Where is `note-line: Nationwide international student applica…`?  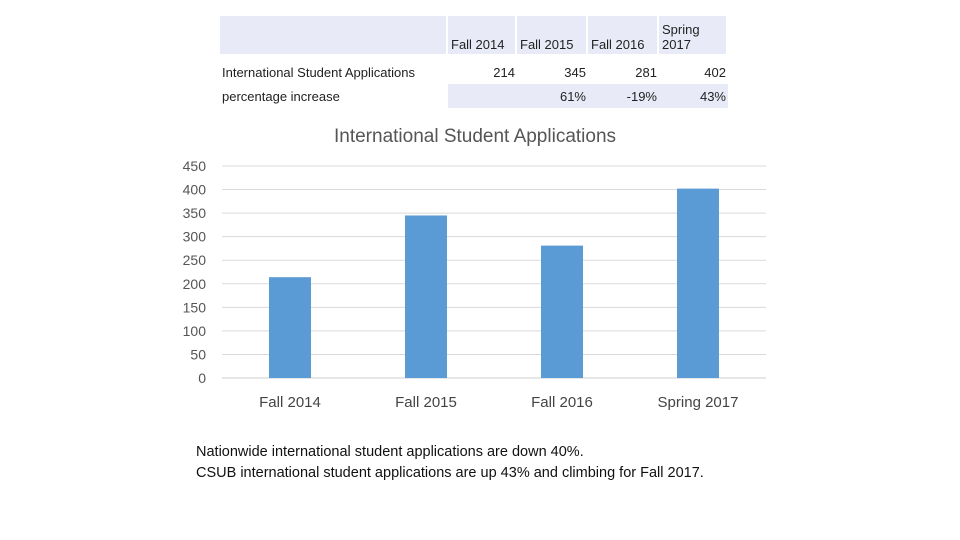 note-line: Nationwide international student applica… is located at coordinates (390, 452).